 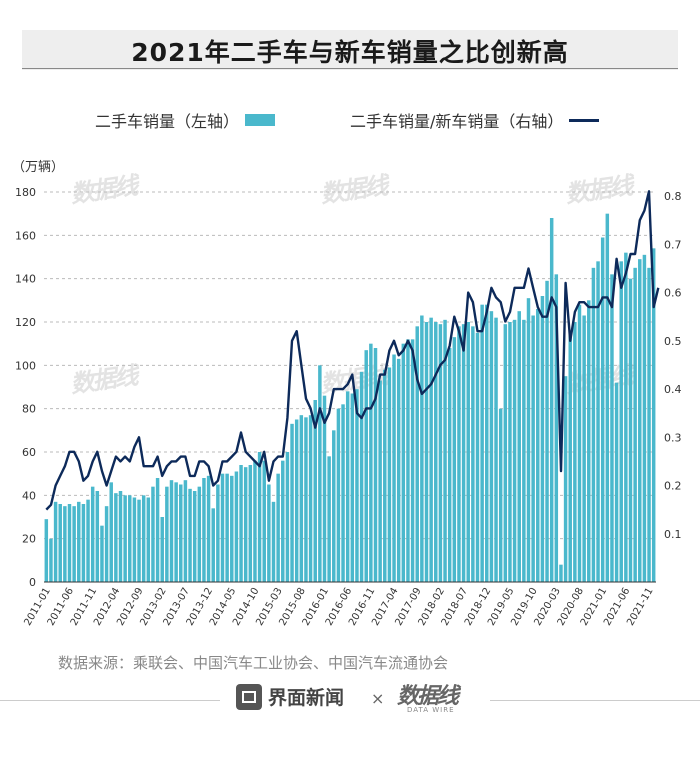 What do you see at coordinates (25, 235) in the screenshot?
I see `y-left-tick-label: 160` at bounding box center [25, 235].